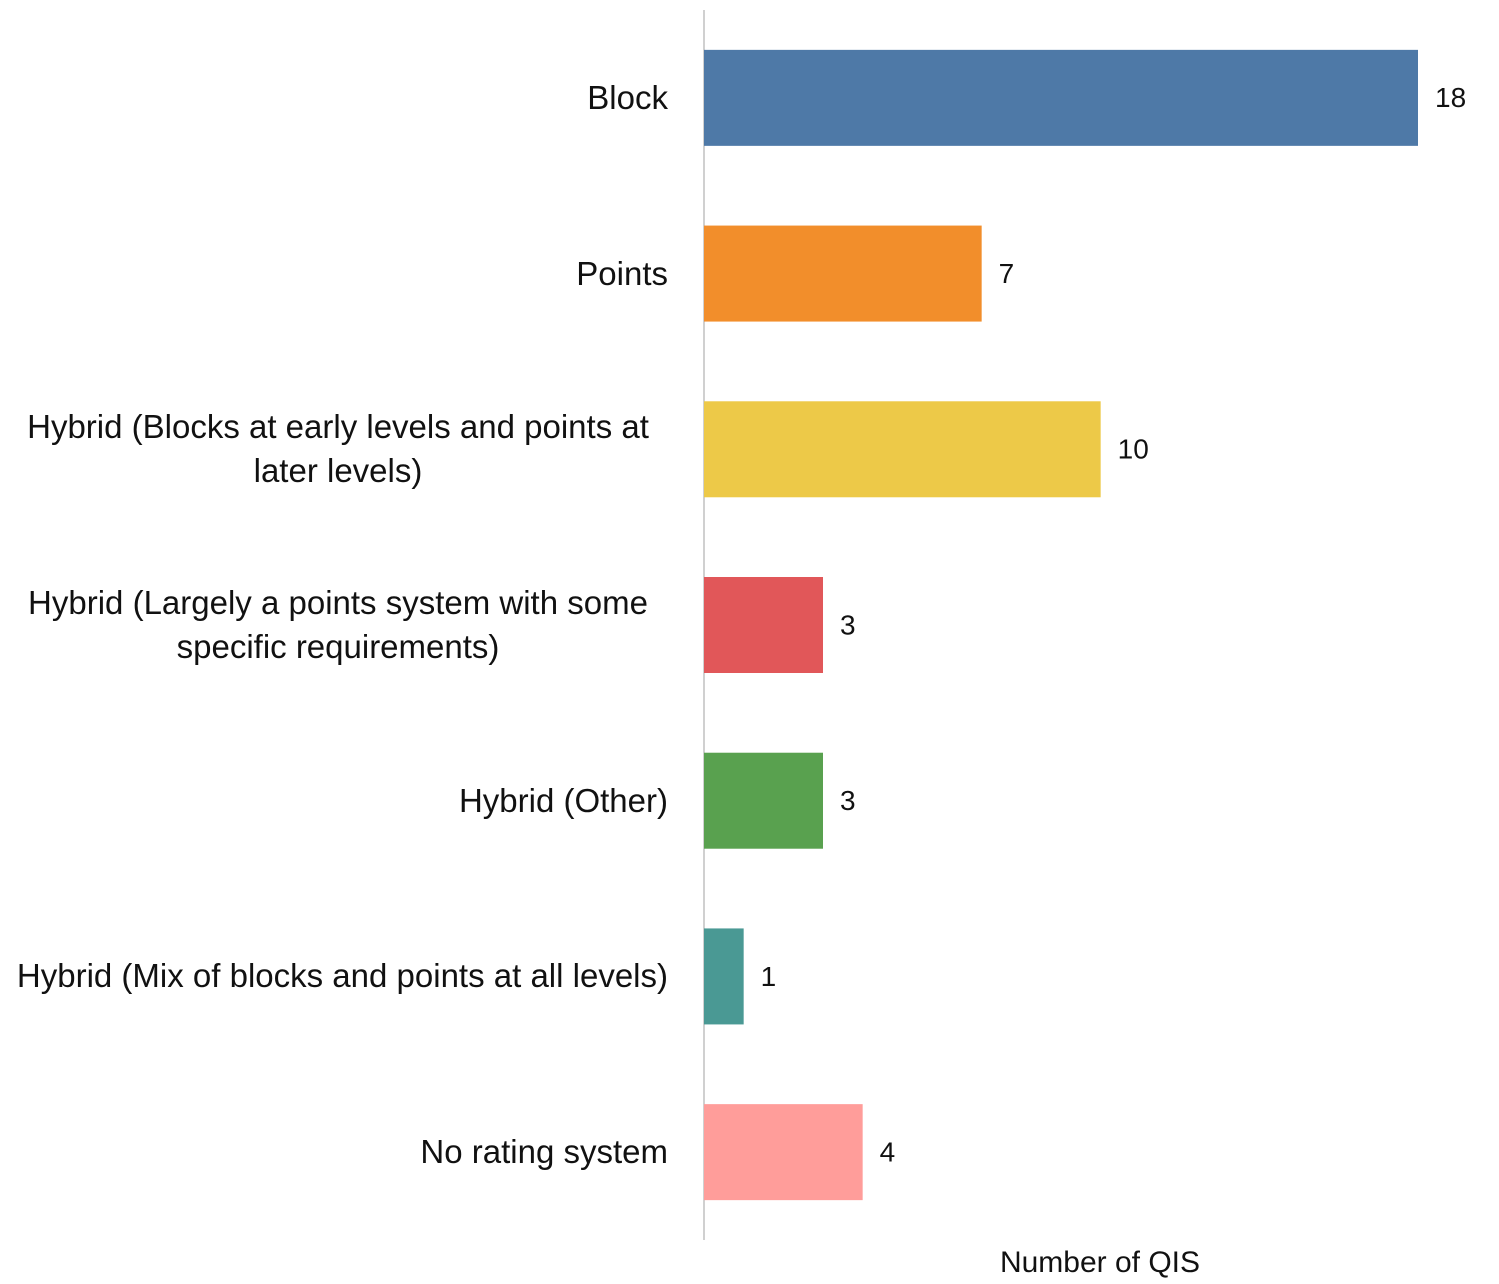 The width and height of the screenshot is (1499, 1284). I want to click on category-label: Points, so click(622, 273).